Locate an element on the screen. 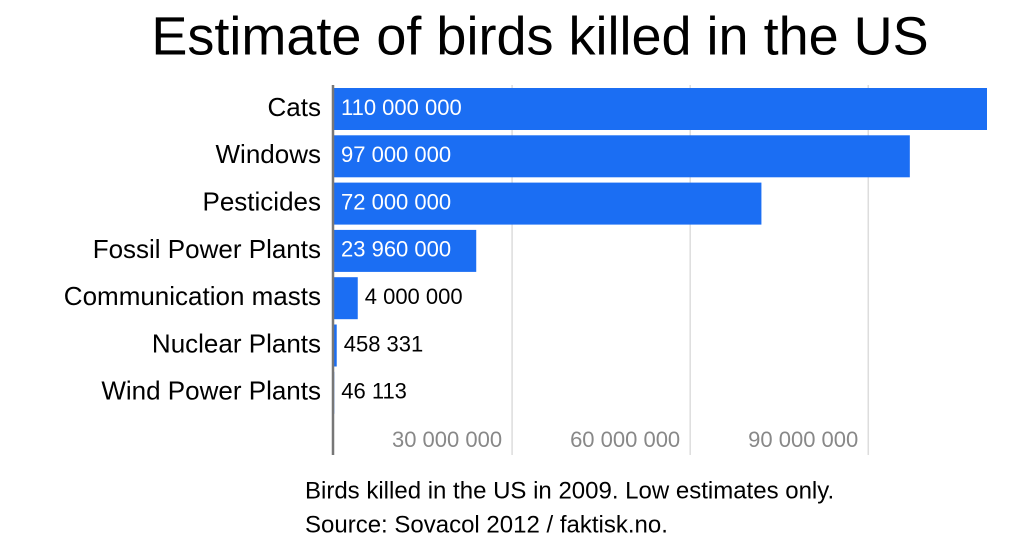 Image resolution: width=1022 pixels, height=556 pixels. value-label: 23 960 000 is located at coordinates (396, 249).